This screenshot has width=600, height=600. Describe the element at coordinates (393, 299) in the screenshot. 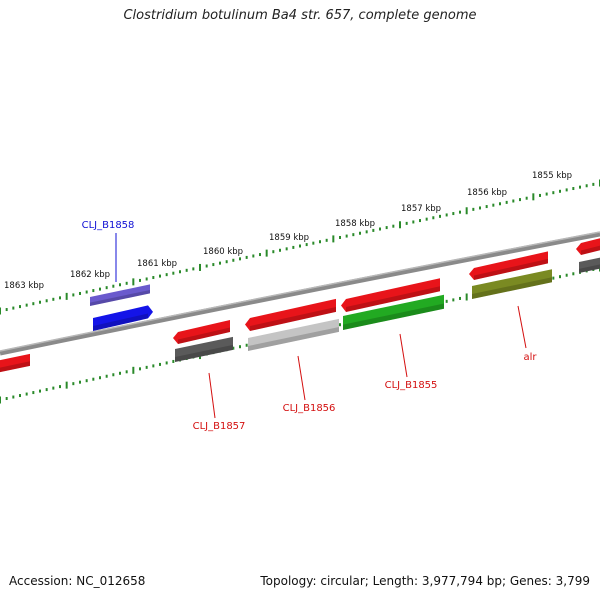

I see `gene-clj-b1855-shade` at that location.